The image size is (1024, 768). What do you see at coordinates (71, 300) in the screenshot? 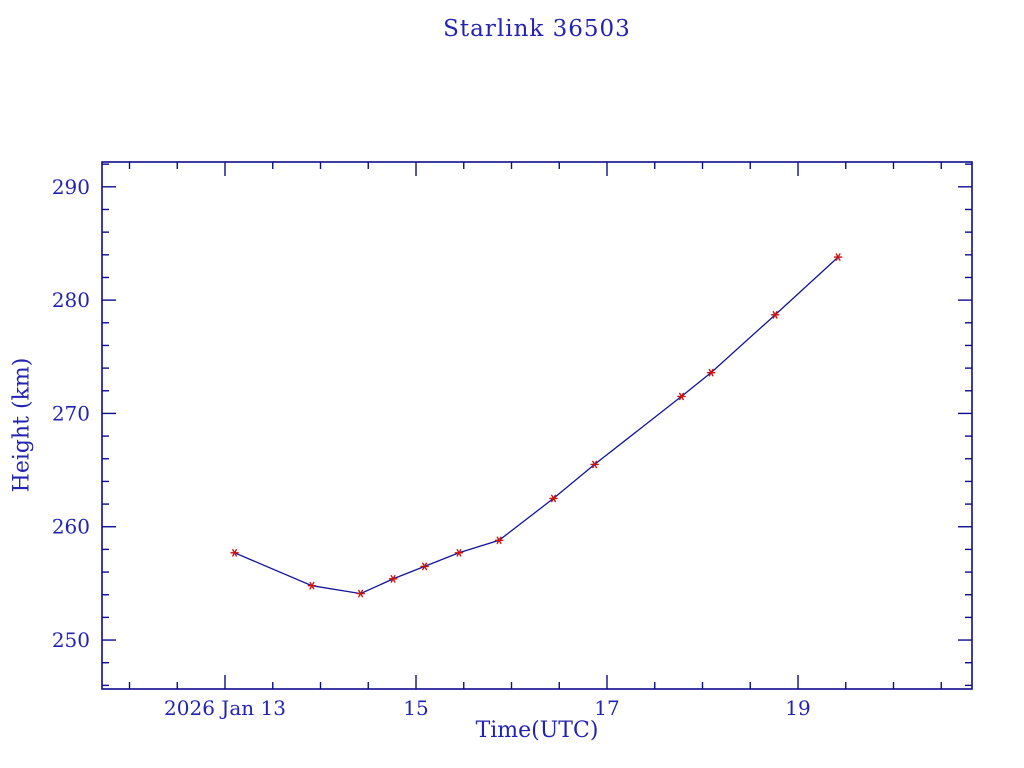
I see `y-tick-label: 280` at bounding box center [71, 300].